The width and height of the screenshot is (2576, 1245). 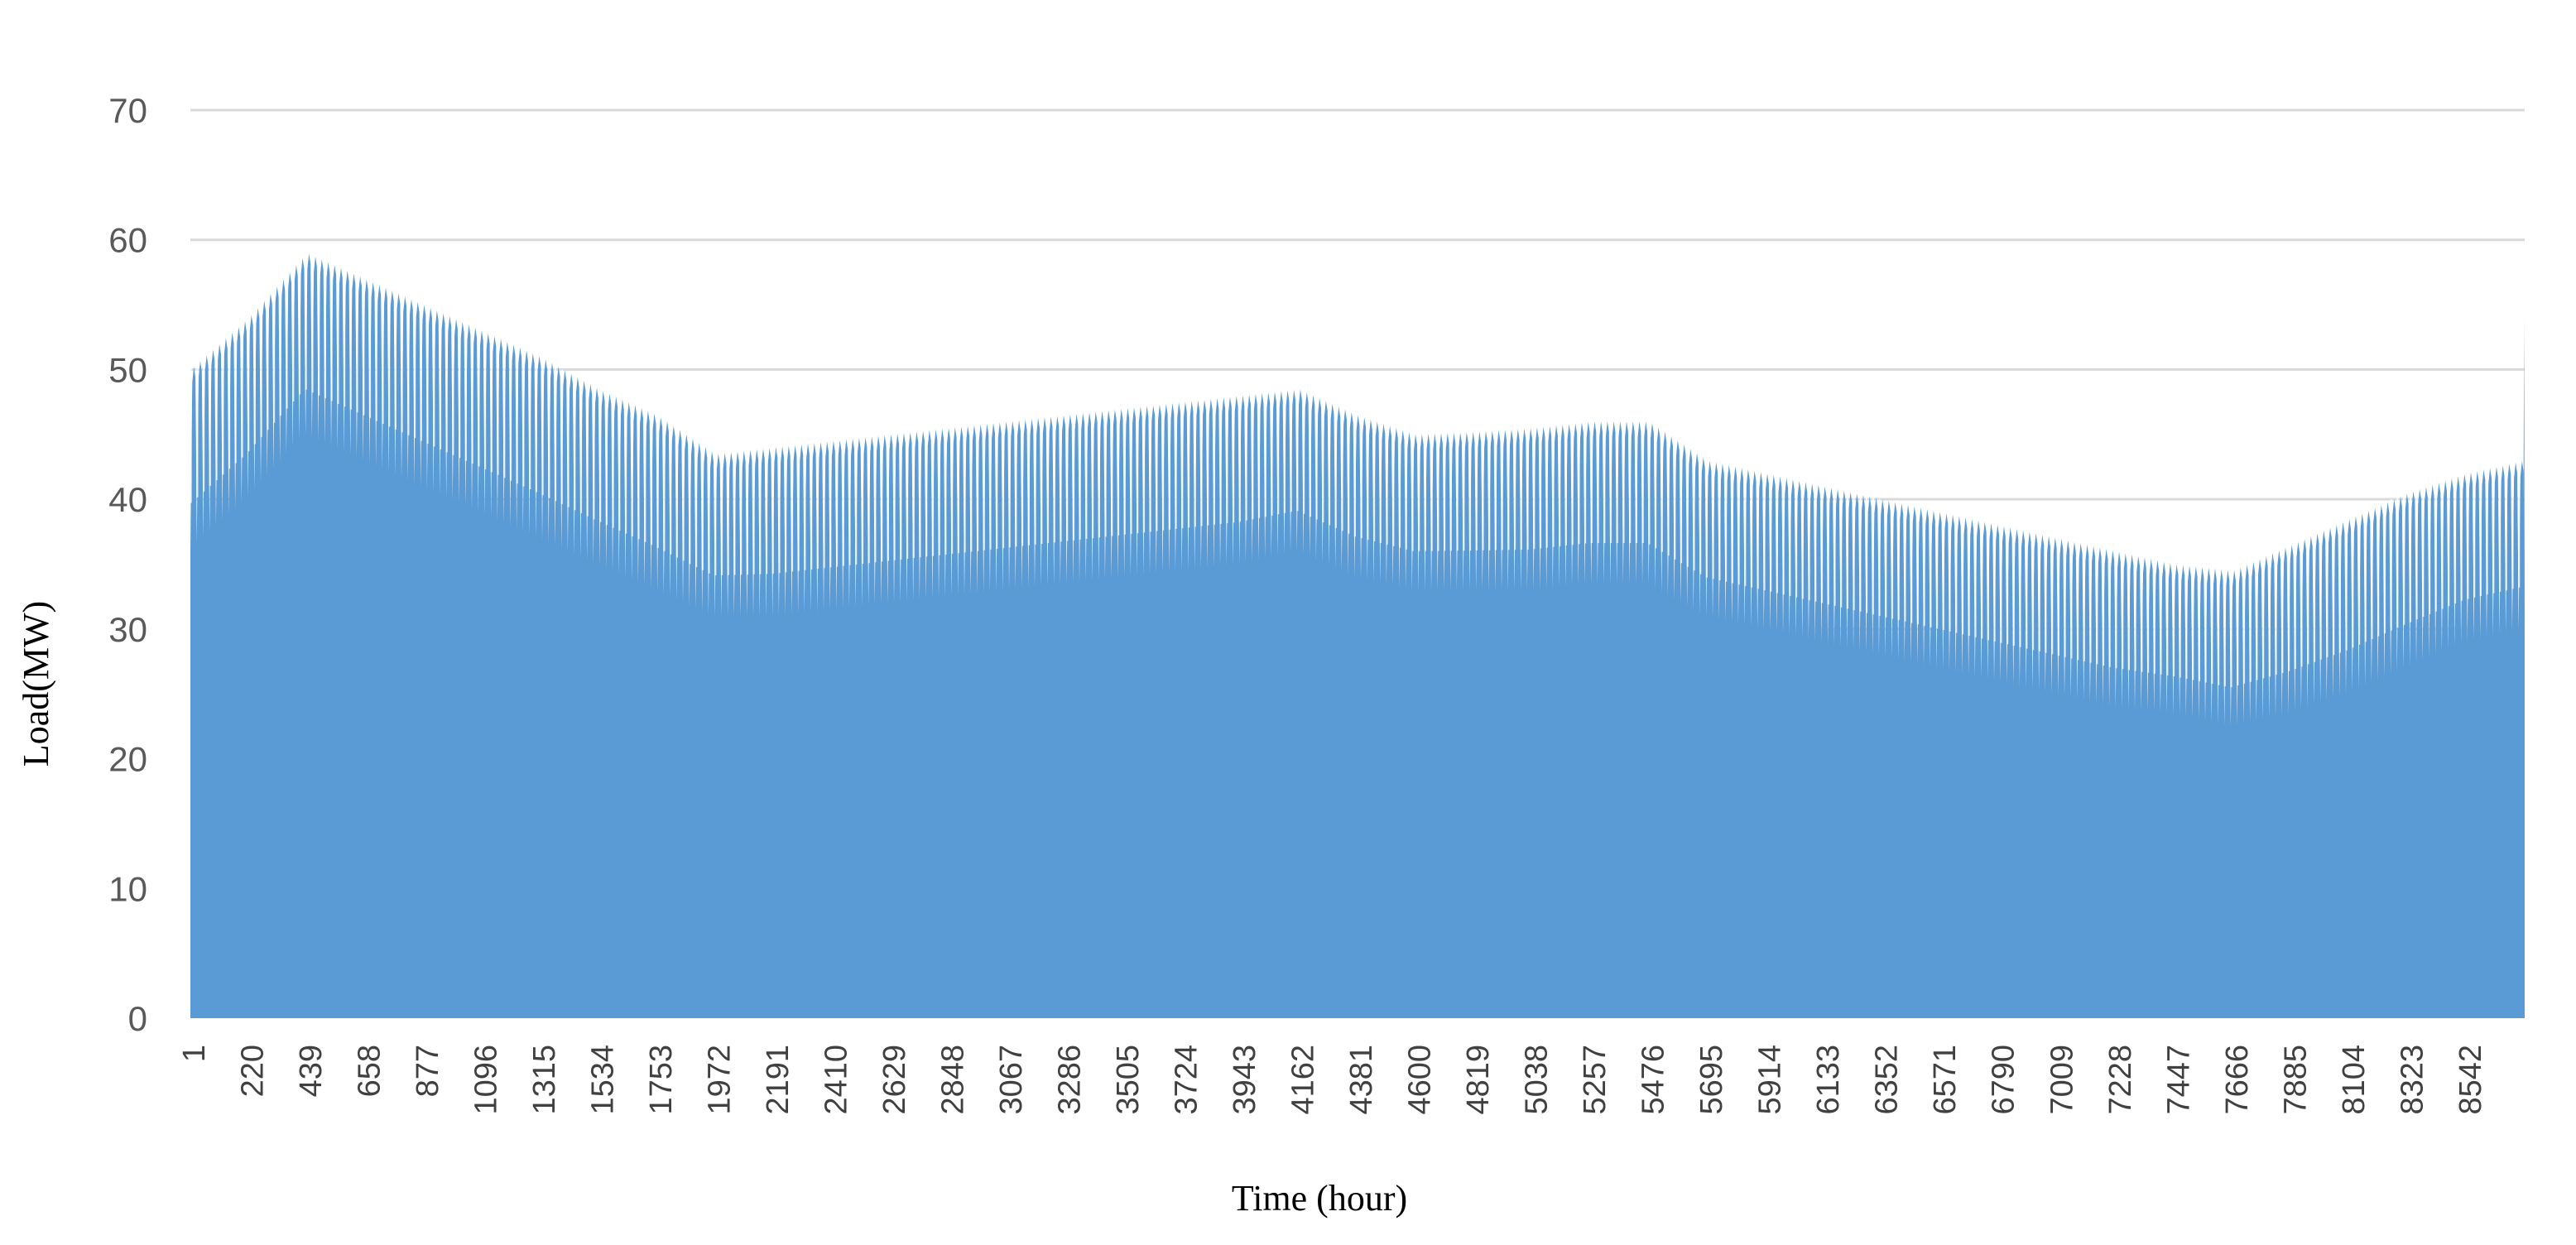 I want to click on x-tick-label: 658, so click(x=370, y=1071).